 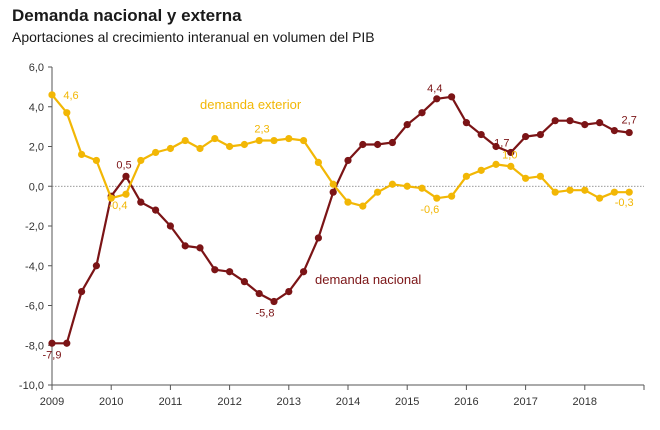 I want to click on x-tick-label: 2014, so click(x=348, y=402).